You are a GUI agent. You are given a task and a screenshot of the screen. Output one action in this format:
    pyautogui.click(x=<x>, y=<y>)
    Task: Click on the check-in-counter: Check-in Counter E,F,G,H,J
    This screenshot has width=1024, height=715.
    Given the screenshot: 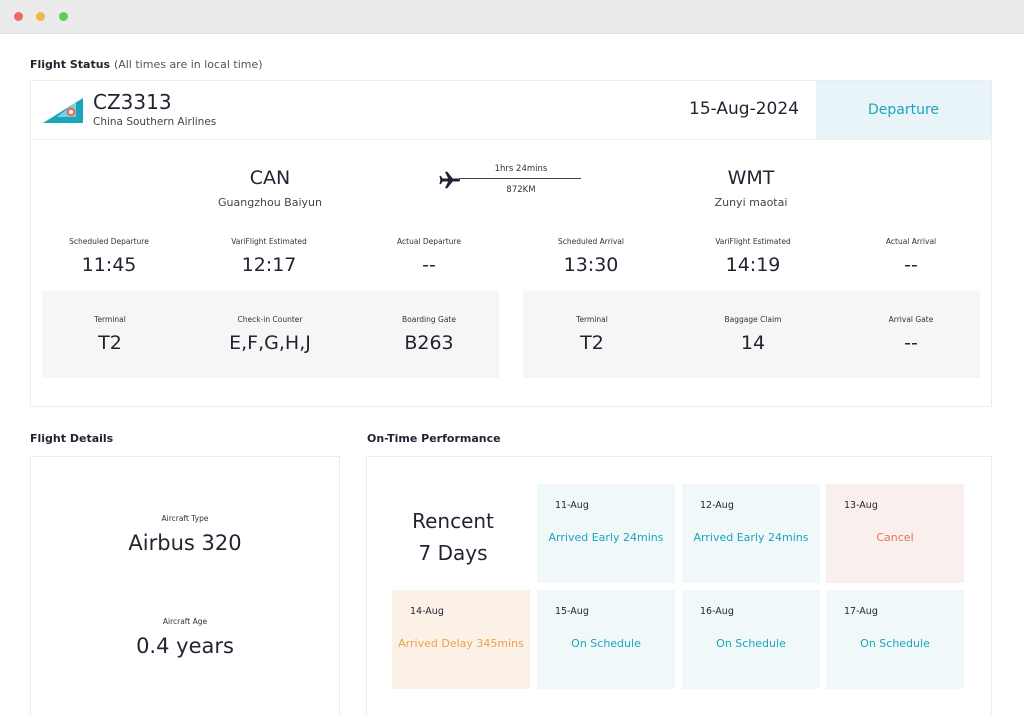 What is the action you would take?
    pyautogui.click(x=270, y=334)
    